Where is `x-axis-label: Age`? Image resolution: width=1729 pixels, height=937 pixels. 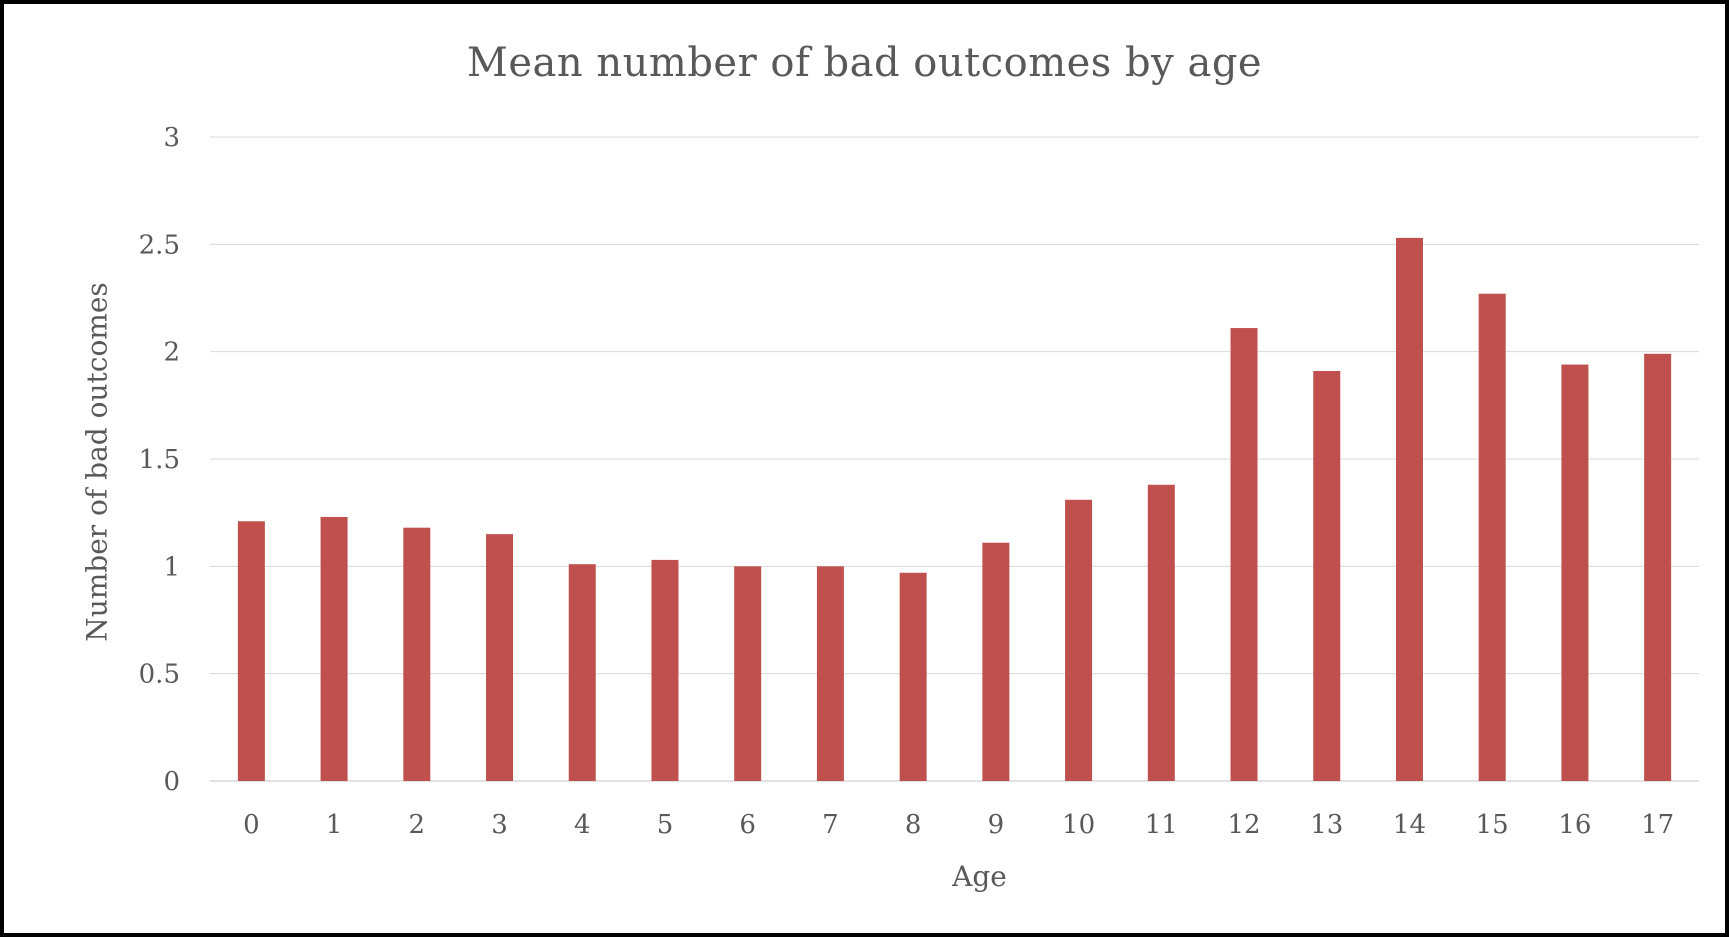
x-axis-label: Age is located at coordinates (979, 876).